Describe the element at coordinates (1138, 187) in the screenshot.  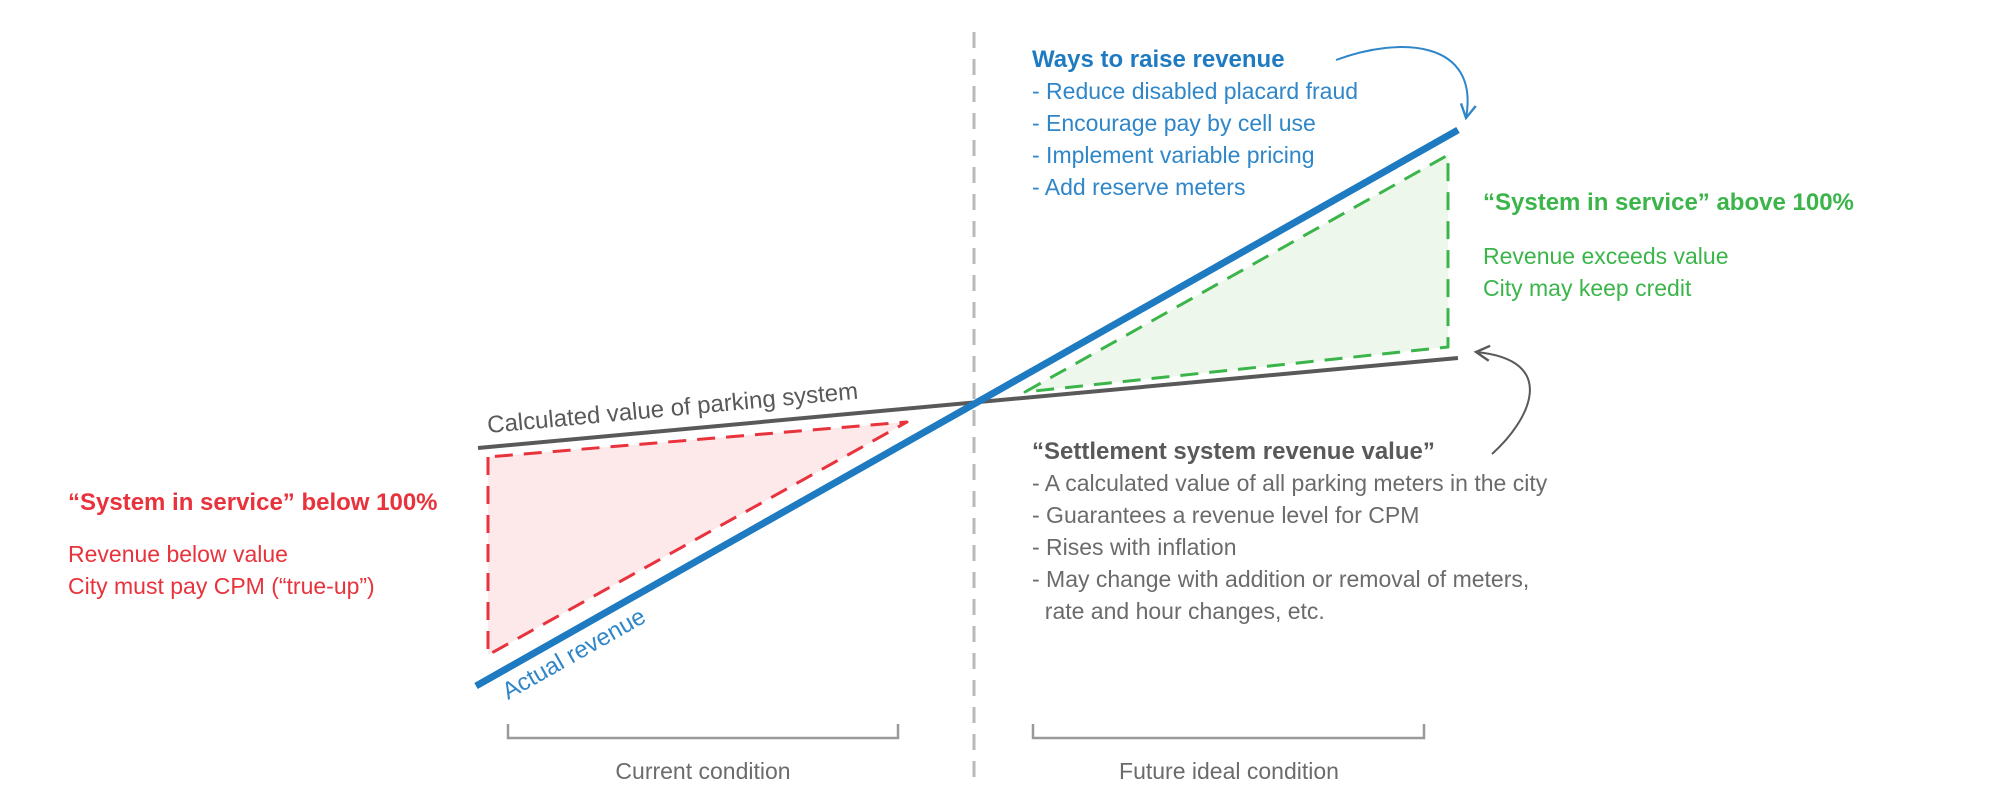
I see `raise-item: - Add reserve meters` at that location.